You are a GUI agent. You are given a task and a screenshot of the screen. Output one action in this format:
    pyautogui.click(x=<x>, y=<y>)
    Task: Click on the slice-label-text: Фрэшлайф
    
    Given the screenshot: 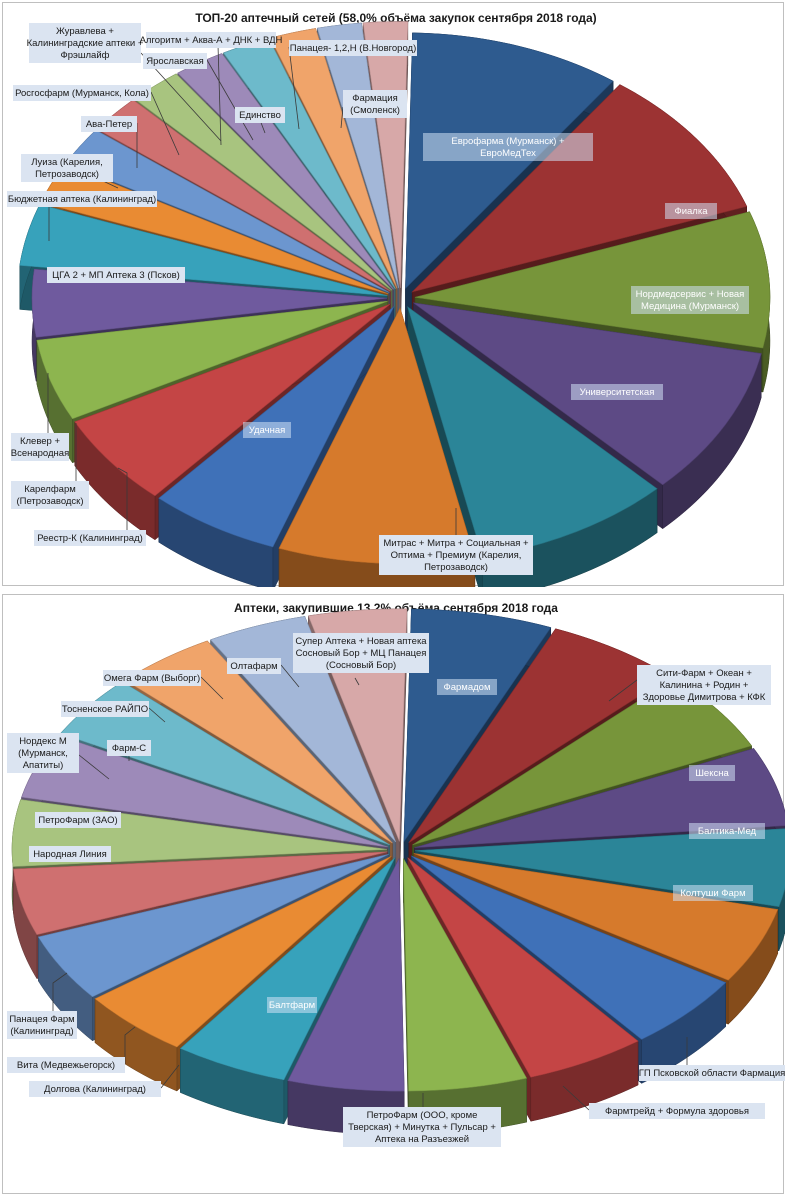 What is the action you would take?
    pyautogui.click(x=85, y=55)
    